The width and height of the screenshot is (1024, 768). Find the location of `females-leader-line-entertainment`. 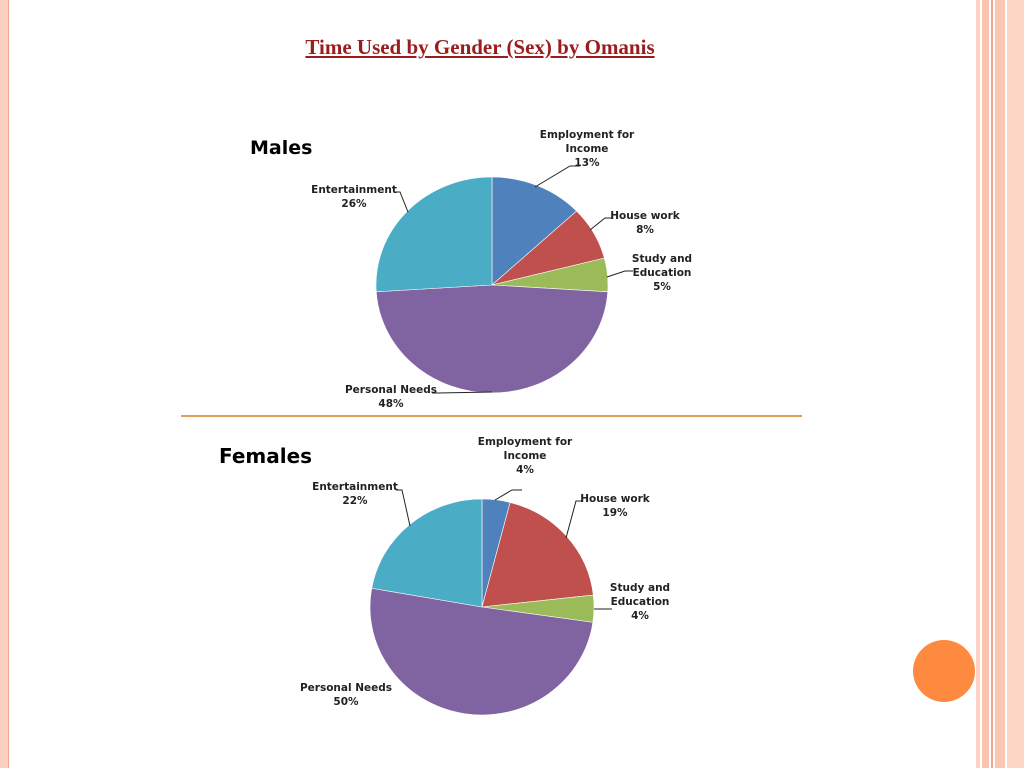

females-leader-line-entertainment is located at coordinates (403, 508).